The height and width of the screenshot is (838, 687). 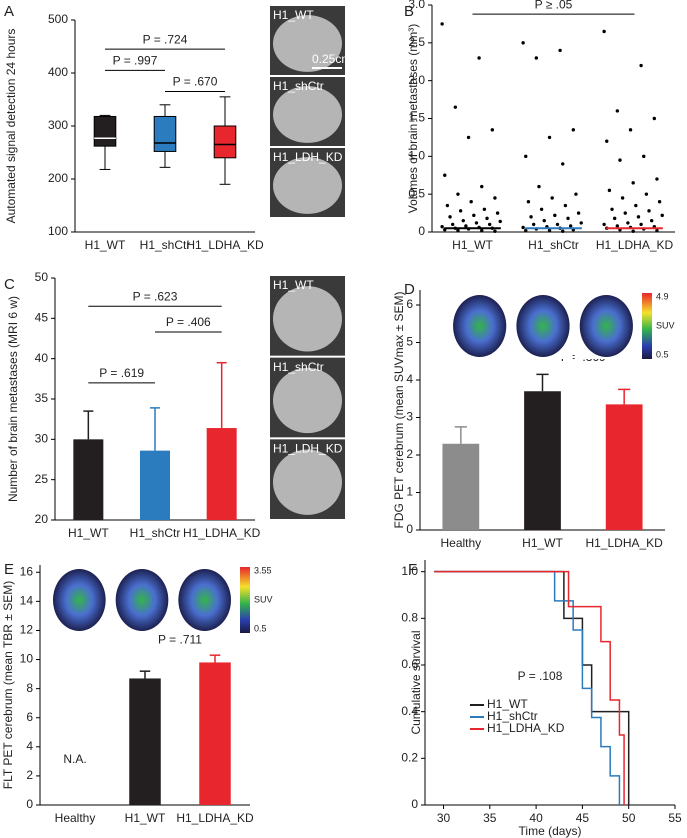 What do you see at coordinates (536, 818) in the screenshot?
I see `x-tick-label: 40` at bounding box center [536, 818].